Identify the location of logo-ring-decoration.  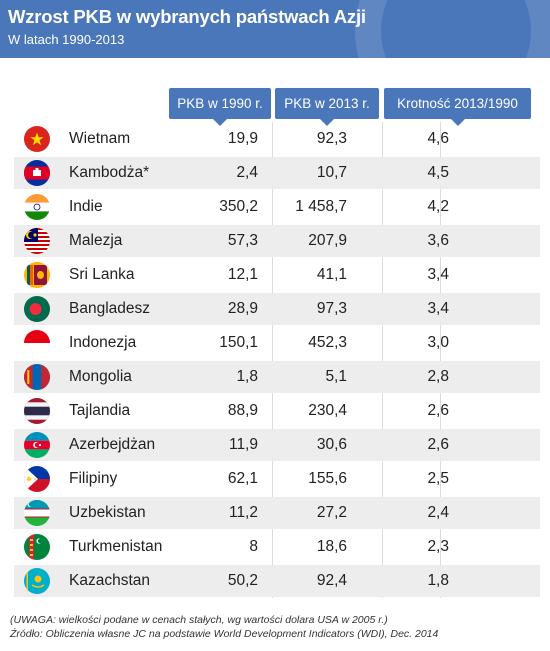
(452, 29).